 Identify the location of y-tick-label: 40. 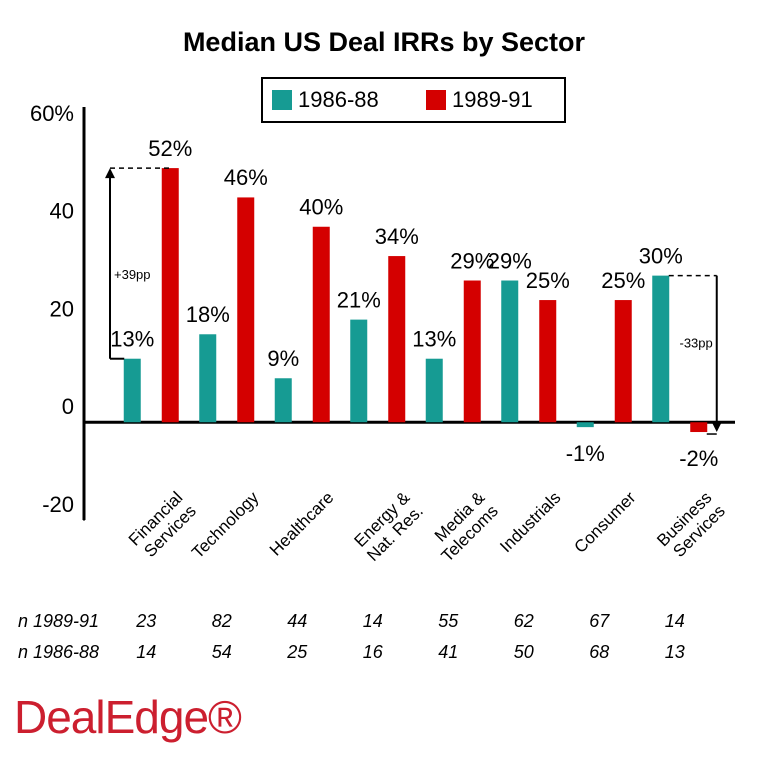
(62, 211).